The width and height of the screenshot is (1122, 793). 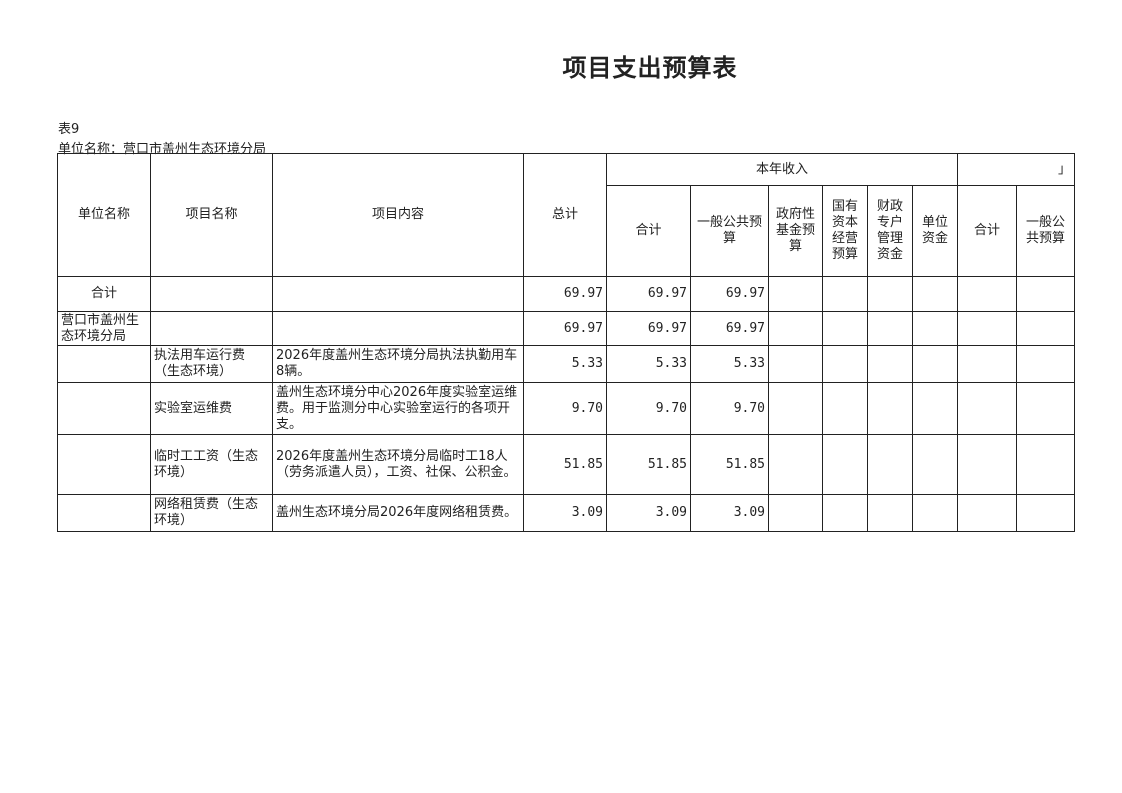 I want to click on subheader-1: 一般公共预算, so click(x=729, y=231).